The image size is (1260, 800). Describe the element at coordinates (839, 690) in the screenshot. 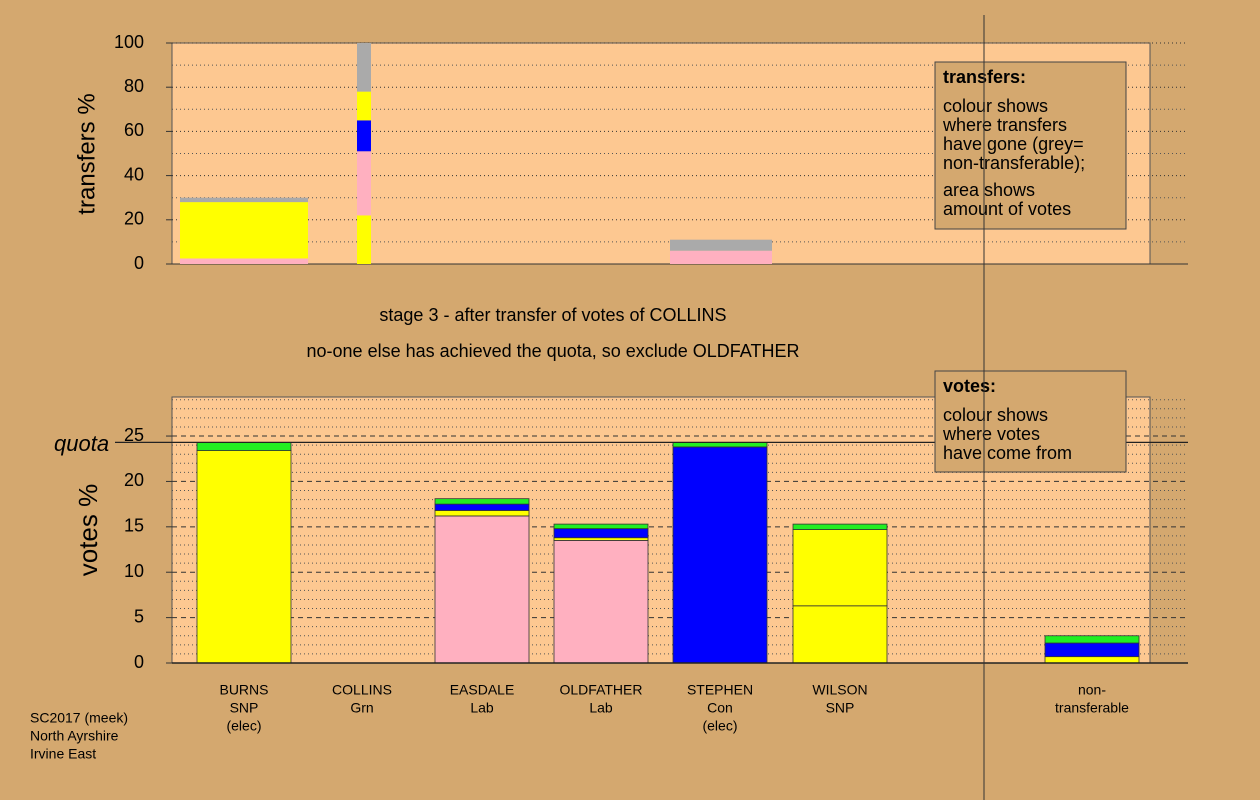

I see `x-tick-label: WILSON` at that location.